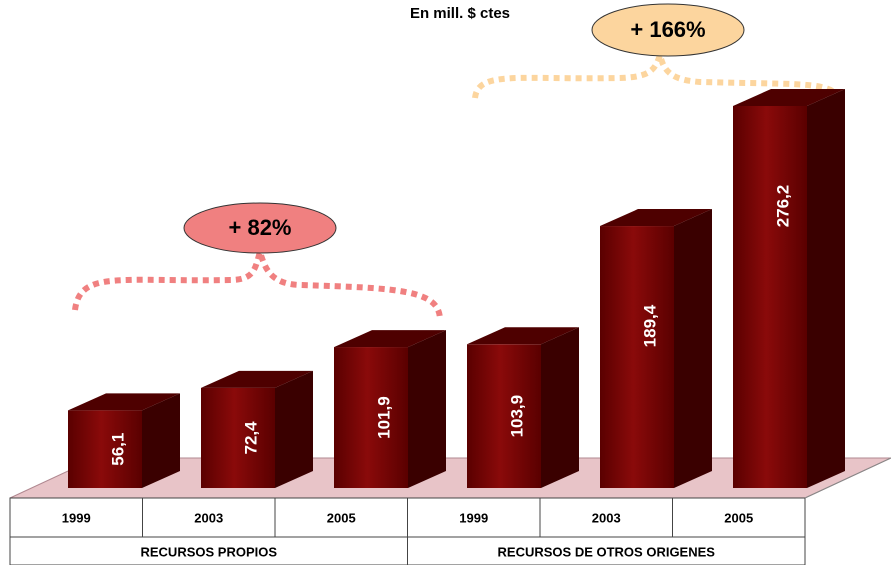  Describe the element at coordinates (208, 551) in the screenshot. I see `group-label: RECURSOS PROPIOS` at that location.